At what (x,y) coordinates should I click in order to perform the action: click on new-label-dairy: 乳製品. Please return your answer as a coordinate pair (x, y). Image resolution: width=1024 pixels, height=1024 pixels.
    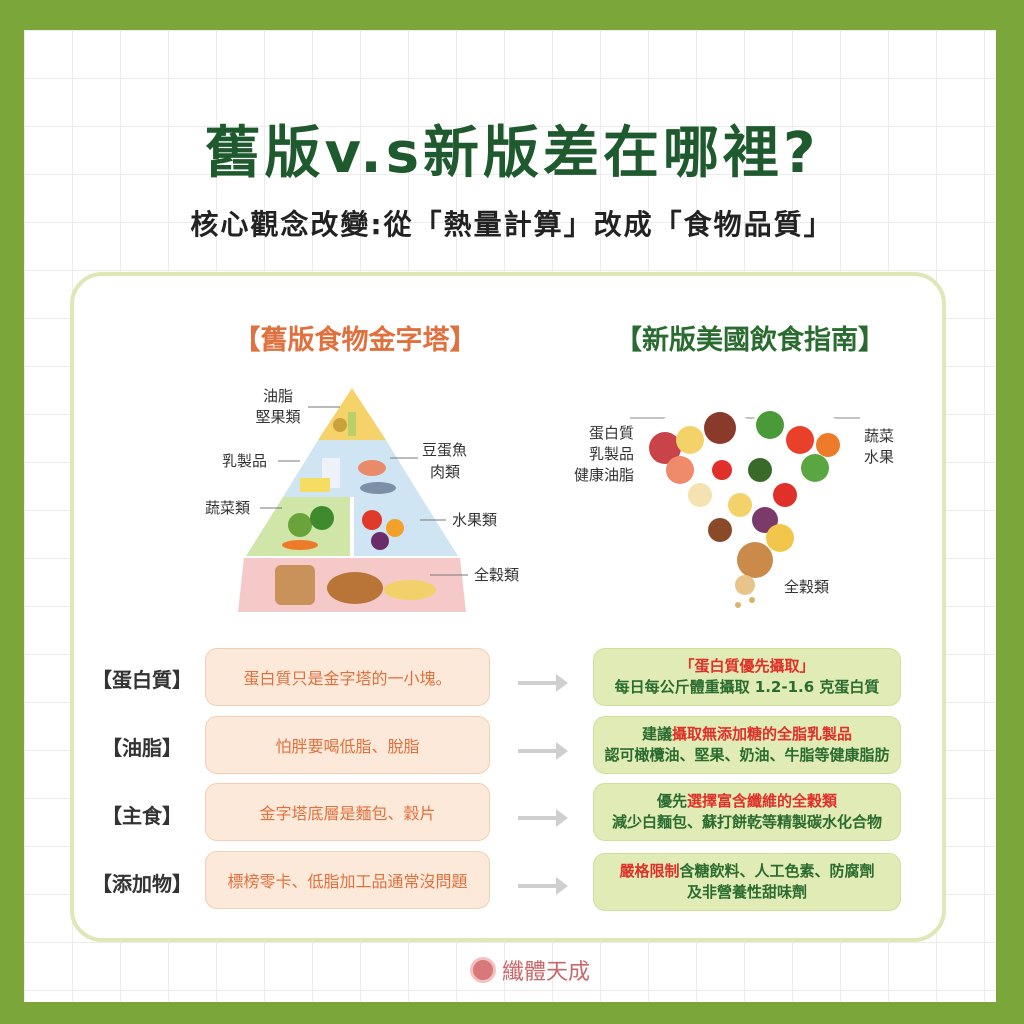
    Looking at the image, I should click on (611, 454).